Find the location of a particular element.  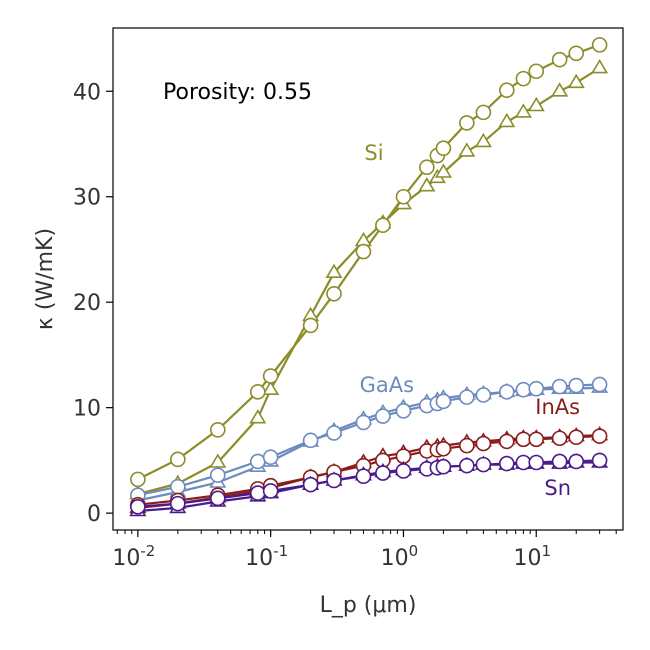

series-gaas is located at coordinates (369, 441).